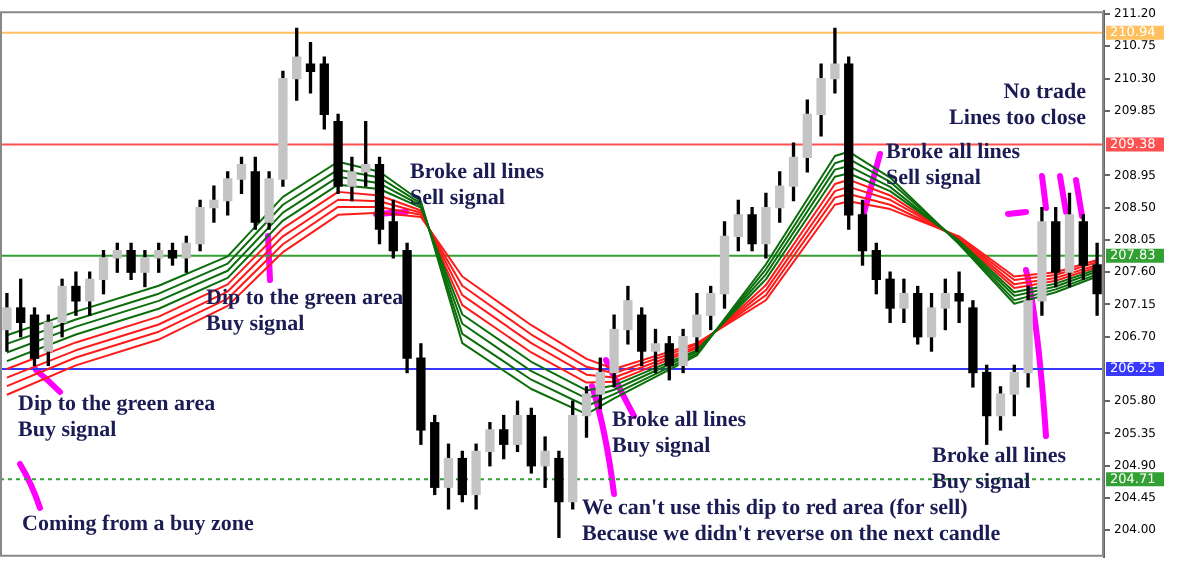 This screenshot has width=1200, height=568. What do you see at coordinates (138, 525) in the screenshot?
I see `annotation: Coming from a buy zone` at bounding box center [138, 525].